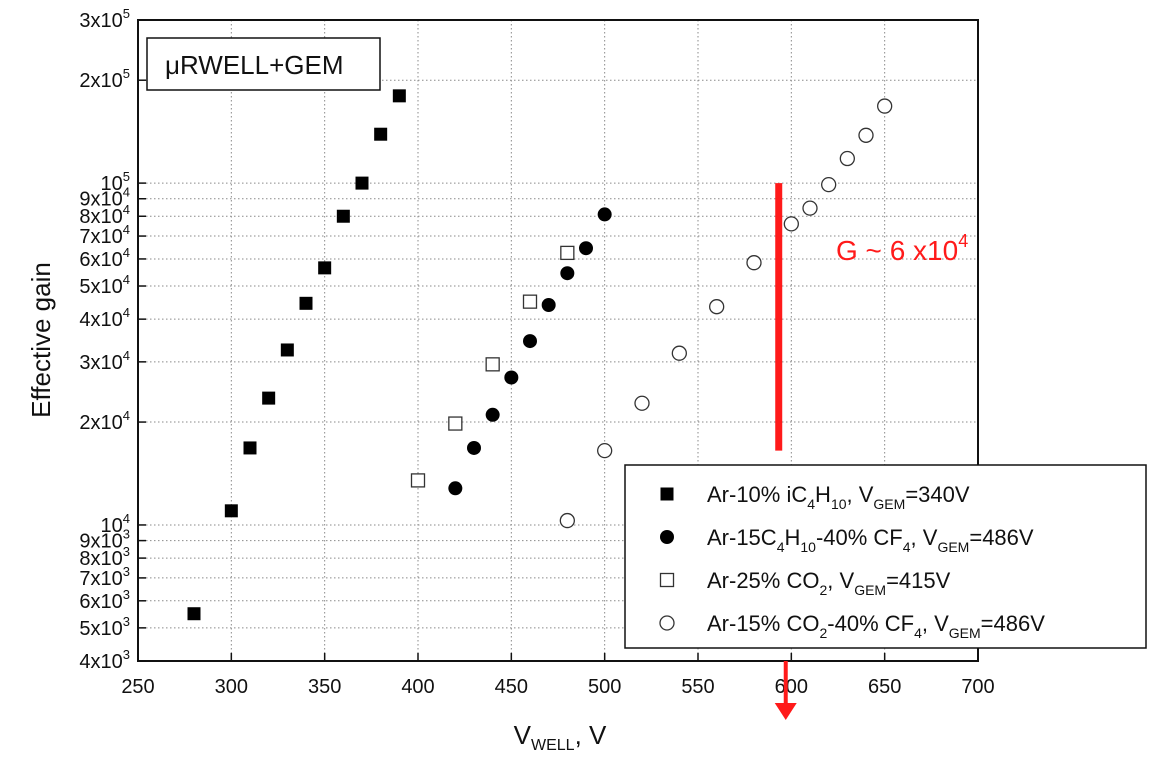 This screenshot has width=1162, height=758. What do you see at coordinates (785, 711) in the screenshot?
I see `threshold-arrow-head` at bounding box center [785, 711].